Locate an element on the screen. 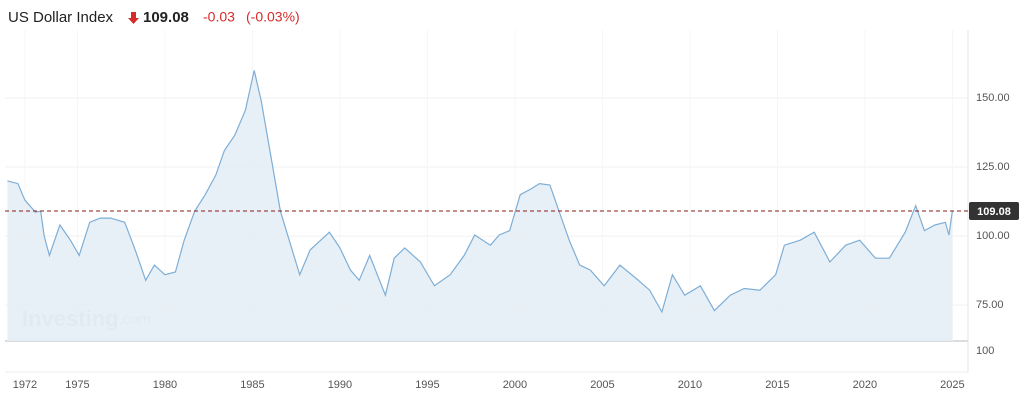 This screenshot has width=1024, height=407. down-arrow is located at coordinates (133, 18).